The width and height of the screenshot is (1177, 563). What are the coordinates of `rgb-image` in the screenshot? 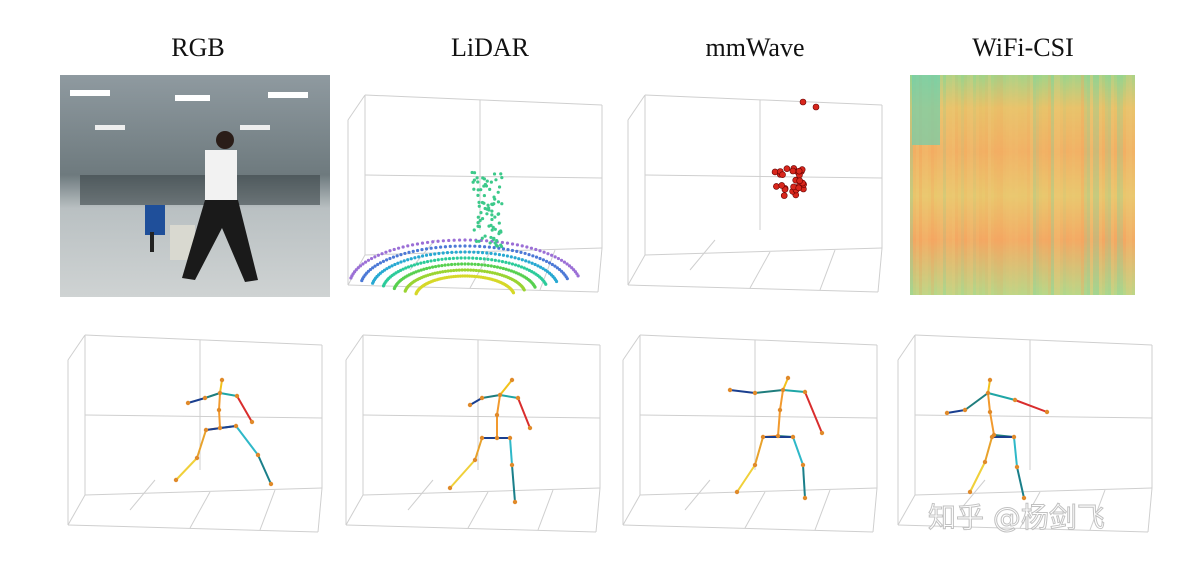 It's located at (195, 186).